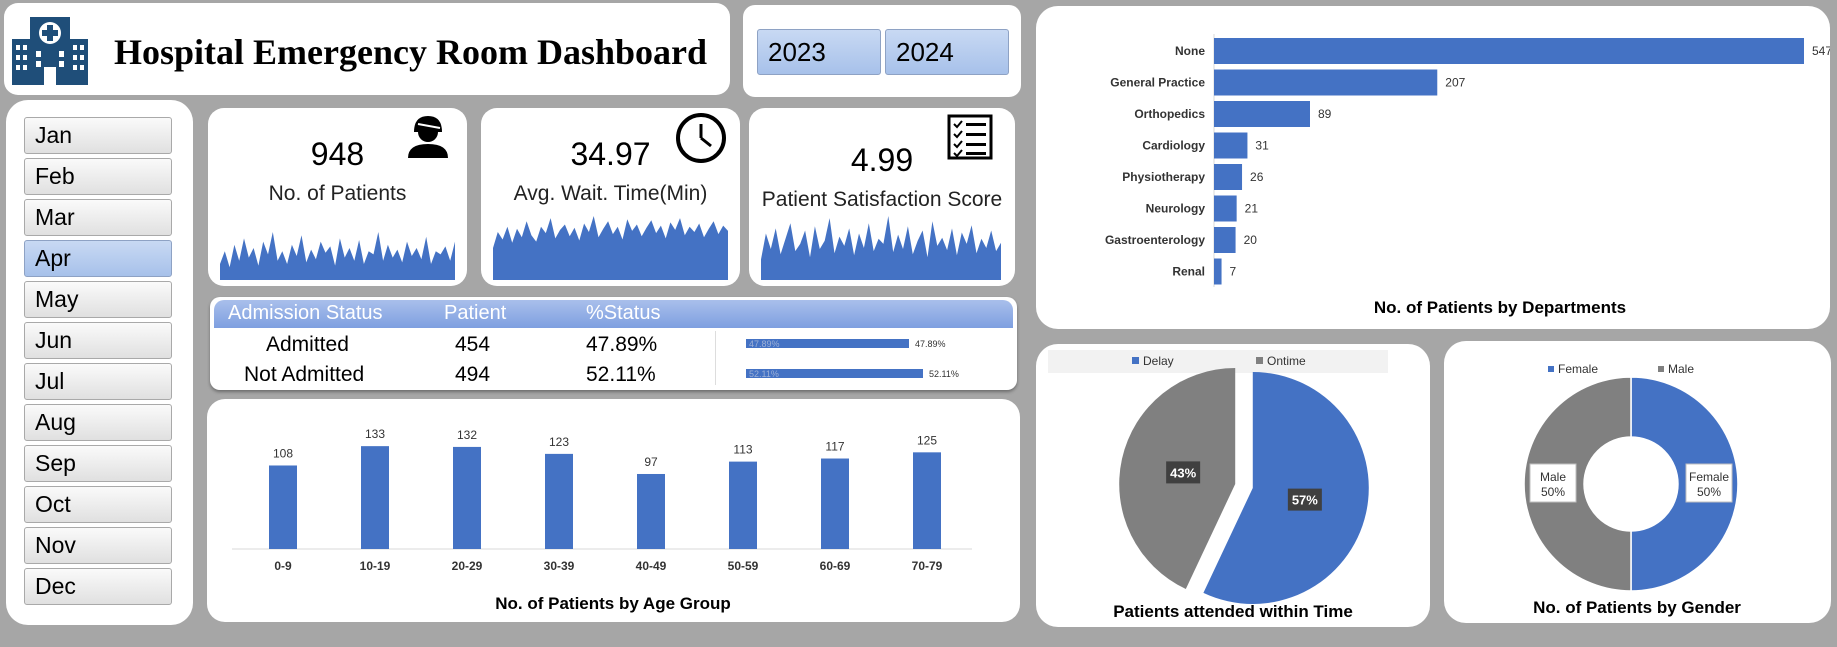 The height and width of the screenshot is (647, 1837). Describe the element at coordinates (947, 52) in the screenshot. I see `year-button-2024: 2024` at that location.